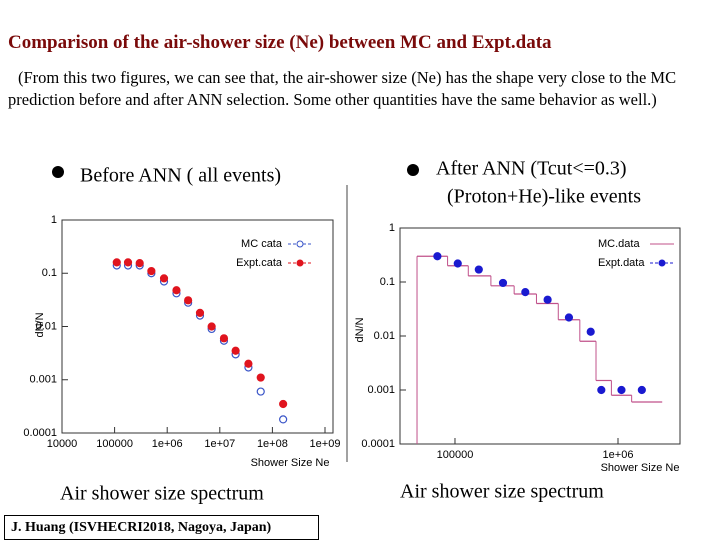 The image size is (720, 540). Describe the element at coordinates (62, 444) in the screenshot. I see `x-tick-label: 10000` at that location.